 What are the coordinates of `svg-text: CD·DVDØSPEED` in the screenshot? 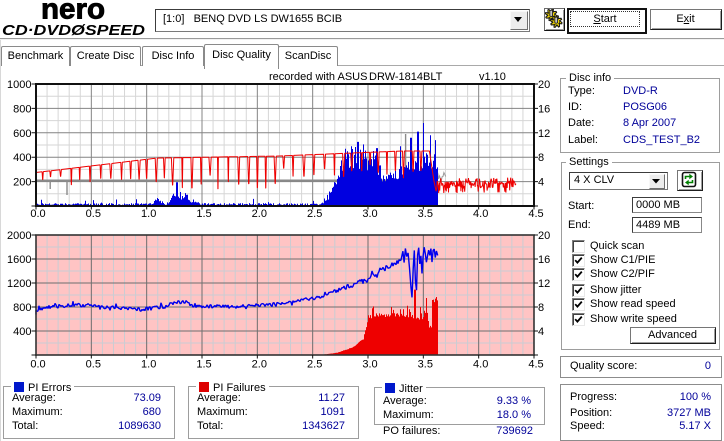 It's located at (73, 30).